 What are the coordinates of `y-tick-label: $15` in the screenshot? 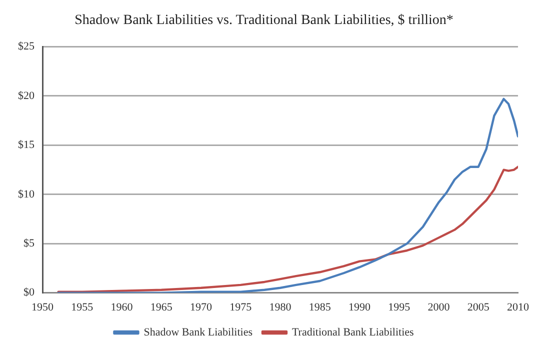 It's located at (26, 145).